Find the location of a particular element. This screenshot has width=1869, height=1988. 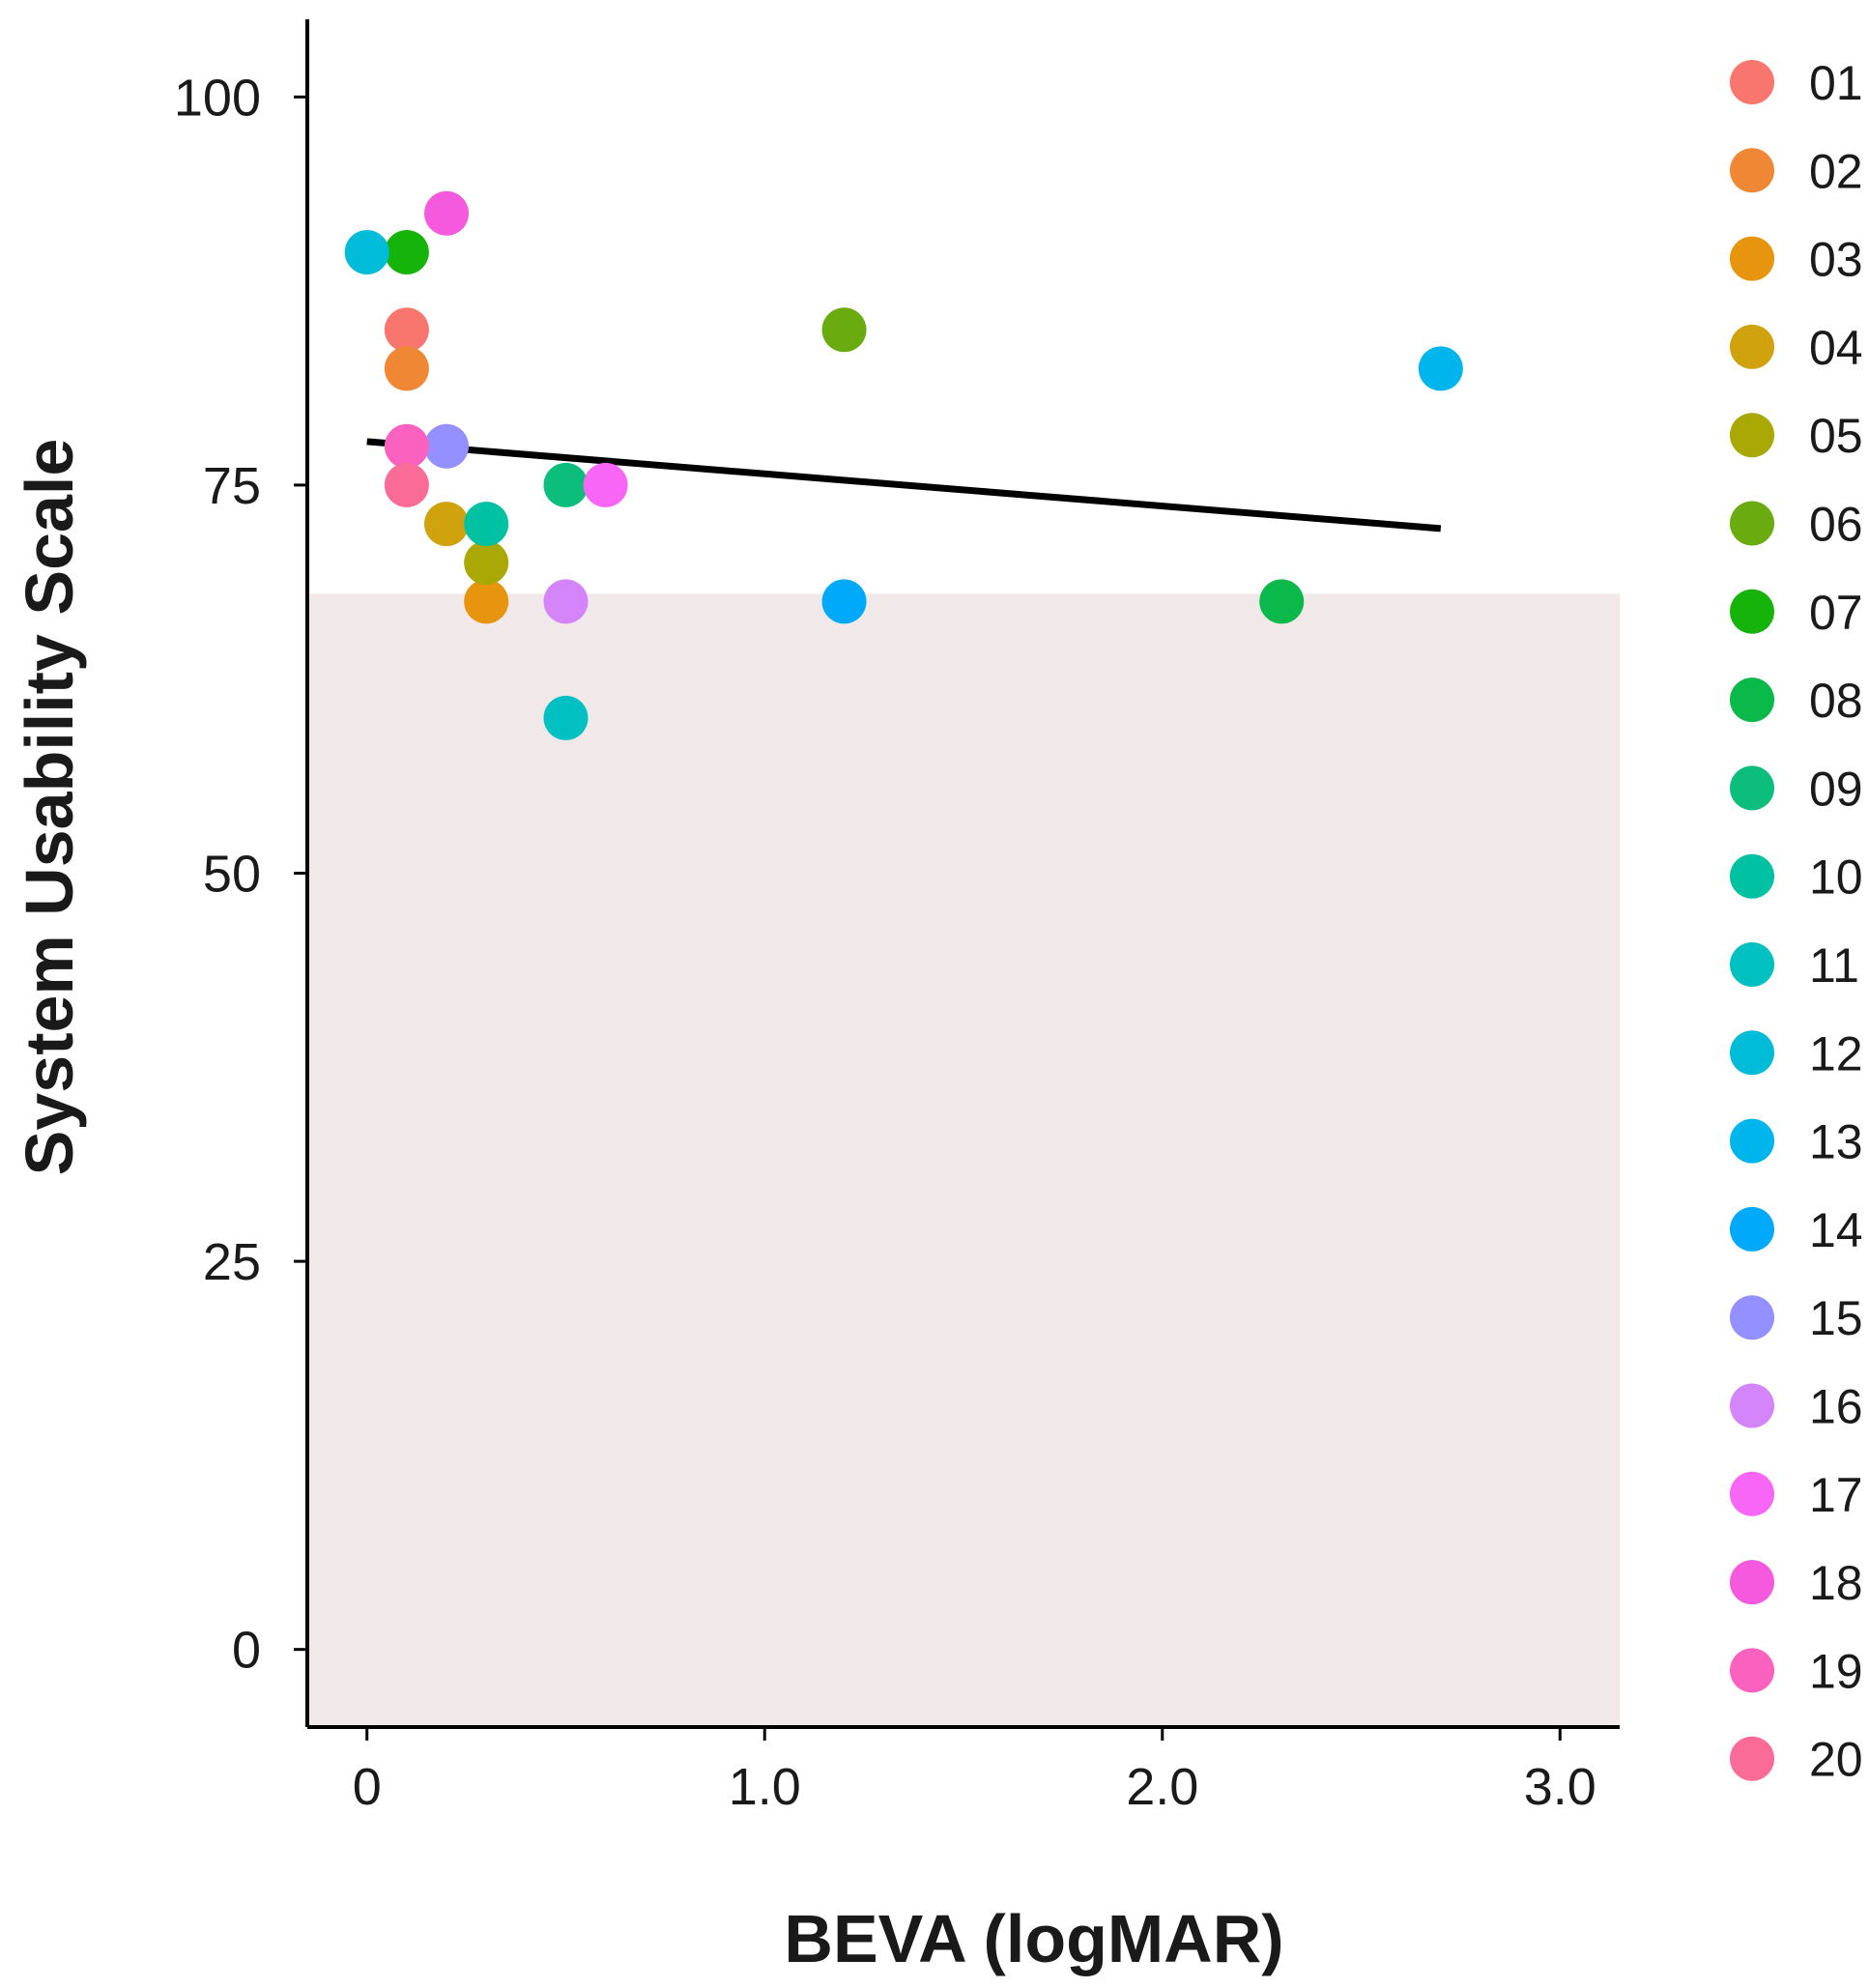

y-axis-title: System Usability Scale is located at coordinates (49, 808).